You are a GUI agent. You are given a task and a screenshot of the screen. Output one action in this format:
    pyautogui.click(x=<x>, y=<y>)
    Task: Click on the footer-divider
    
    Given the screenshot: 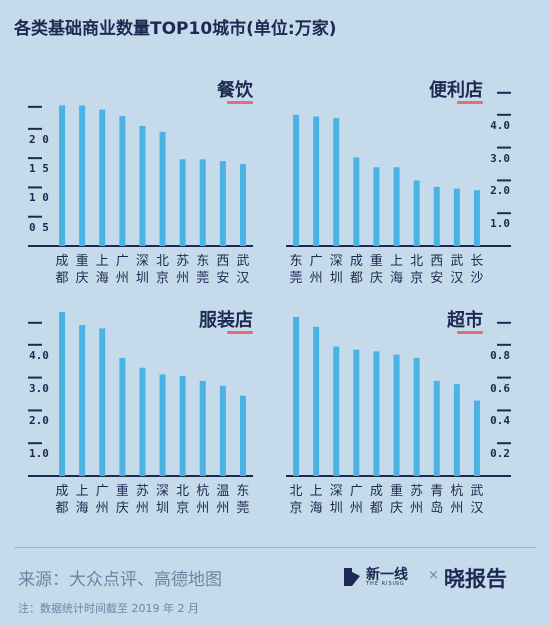 What is the action you would take?
    pyautogui.click(x=275, y=547)
    